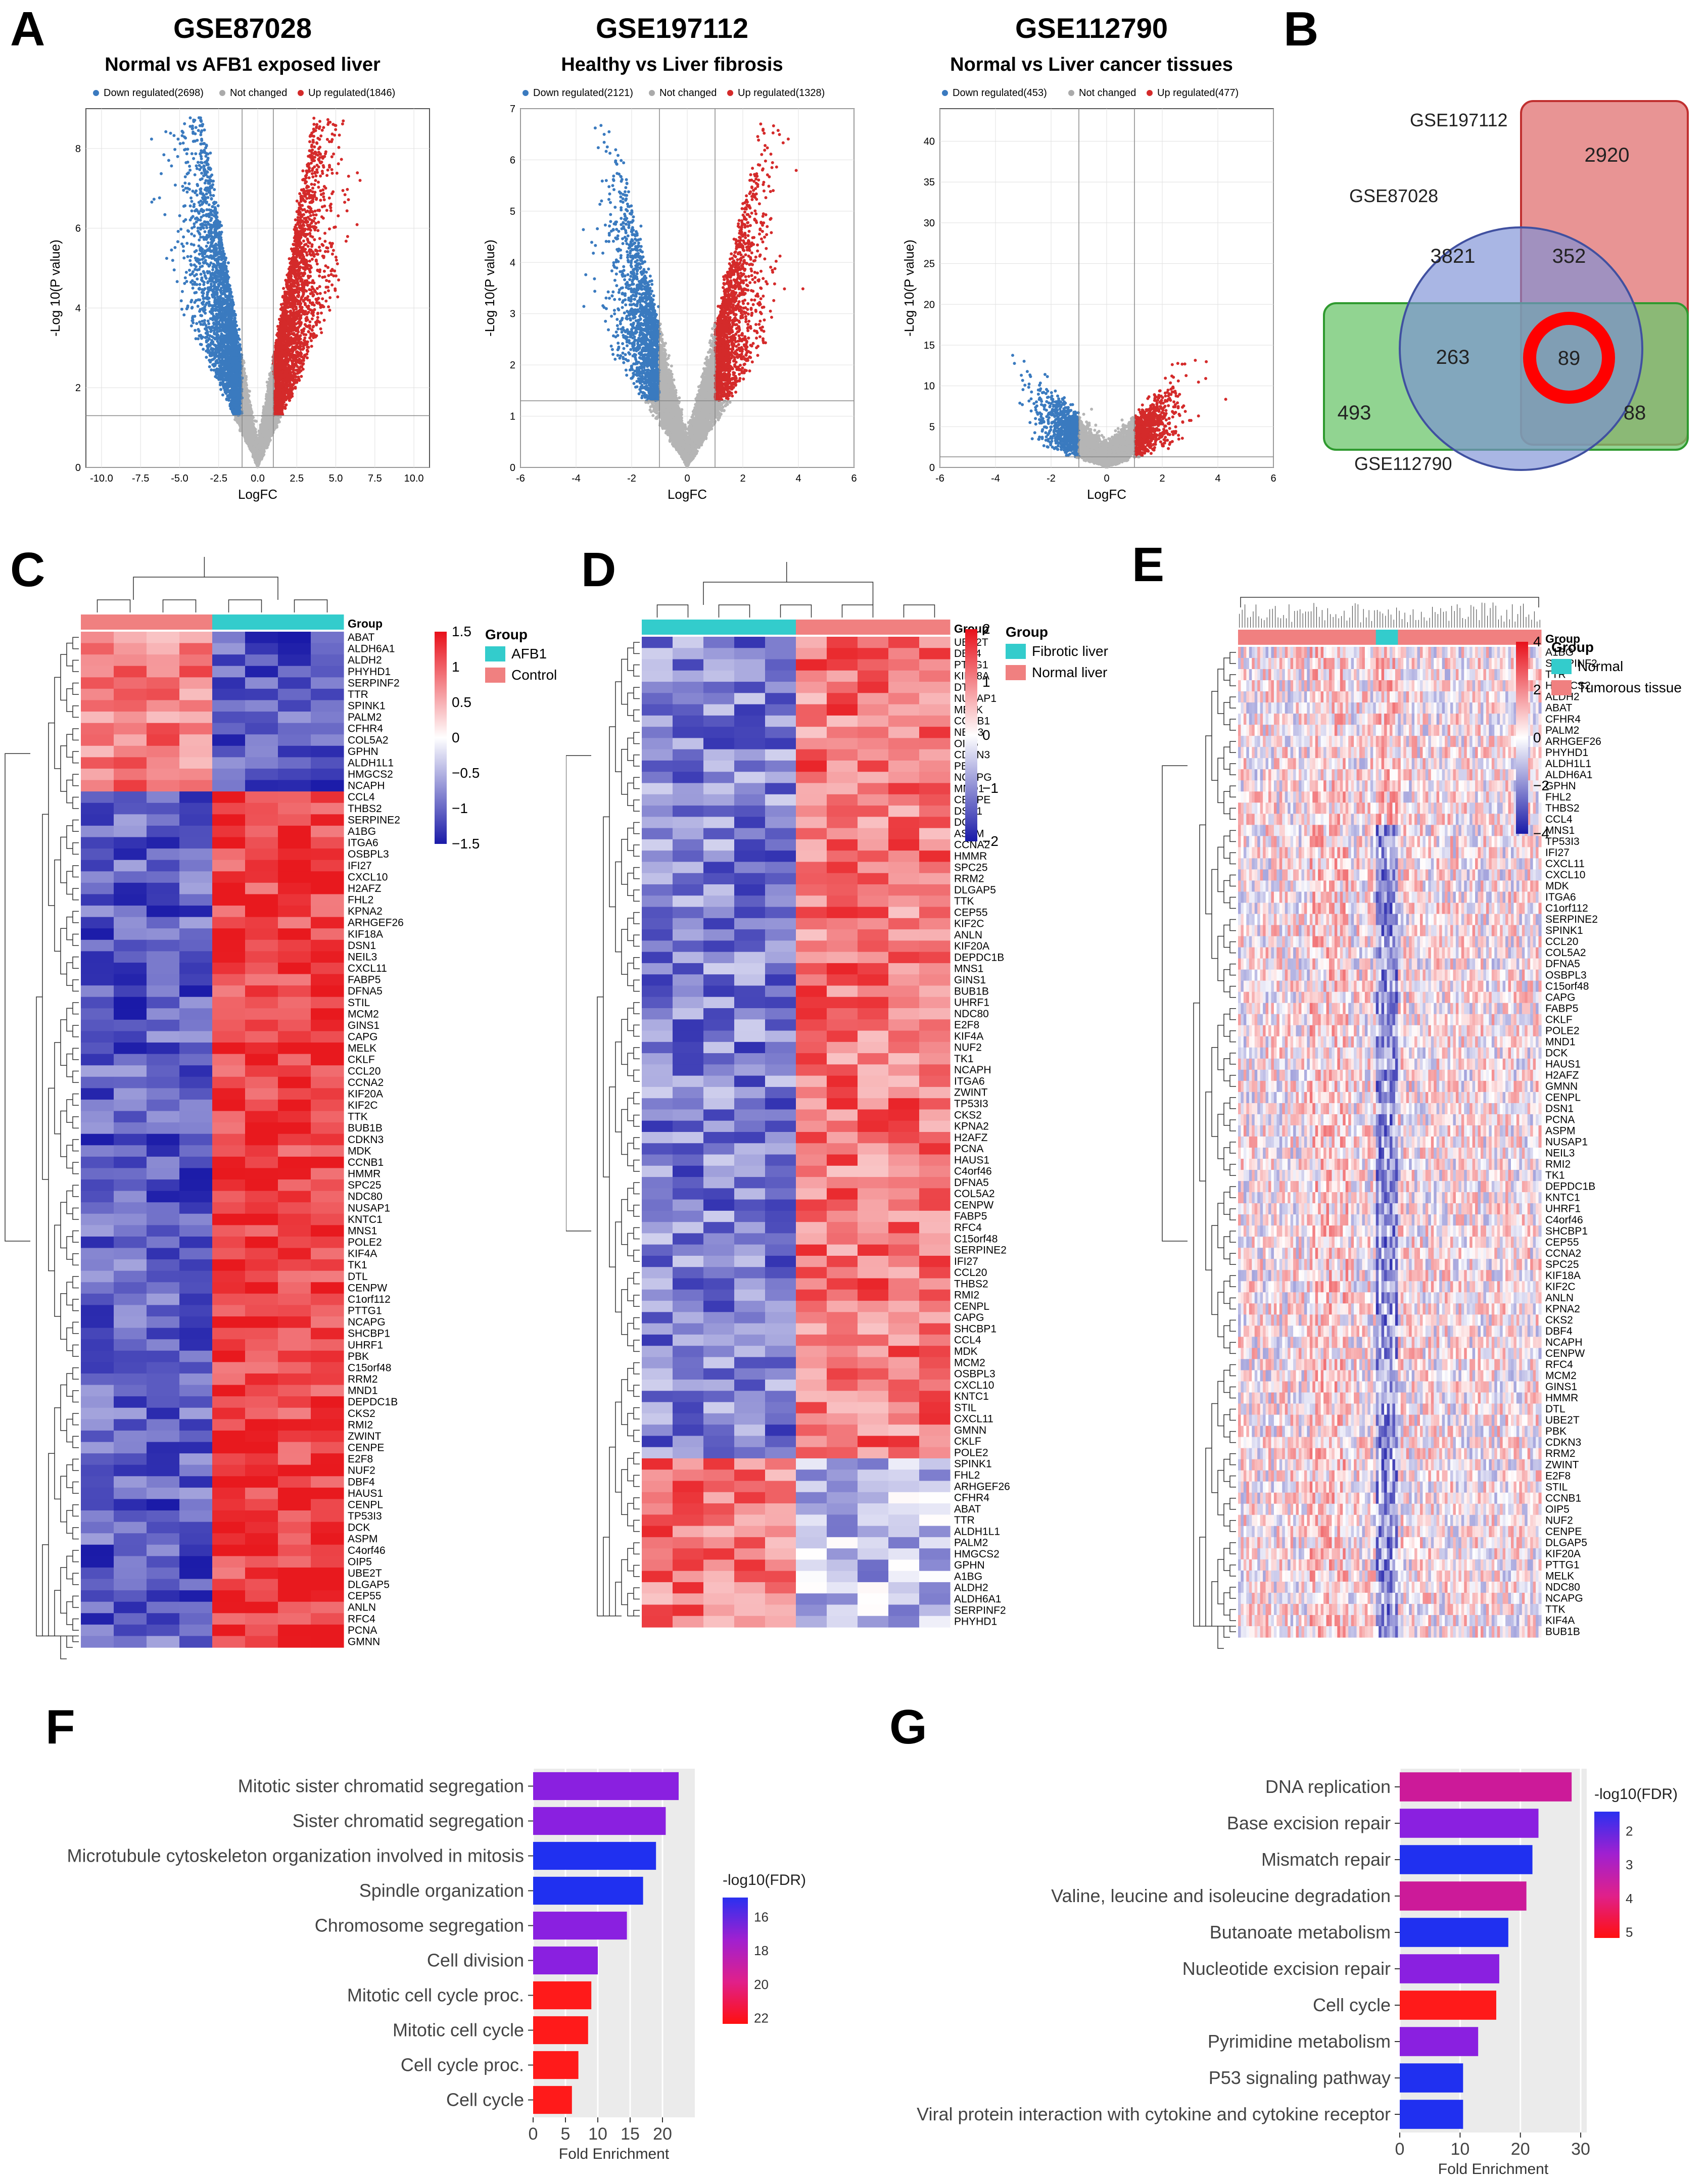 The image size is (1708, 2178). I want to click on category-label: Pyrimidine metabolism, so click(1300, 2042).